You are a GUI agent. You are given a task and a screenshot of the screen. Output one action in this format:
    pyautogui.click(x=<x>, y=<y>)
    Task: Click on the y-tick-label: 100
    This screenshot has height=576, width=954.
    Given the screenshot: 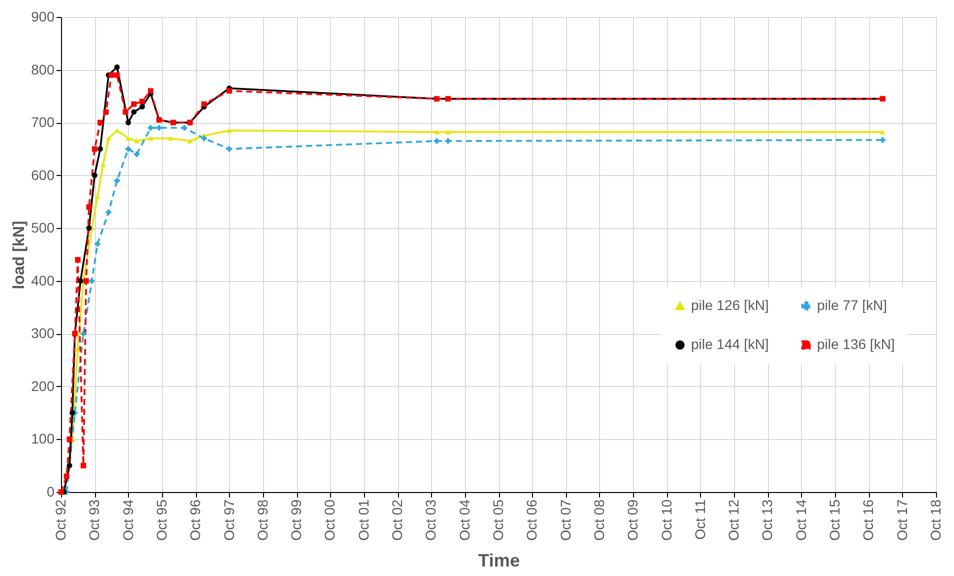 What is the action you would take?
    pyautogui.click(x=43, y=438)
    